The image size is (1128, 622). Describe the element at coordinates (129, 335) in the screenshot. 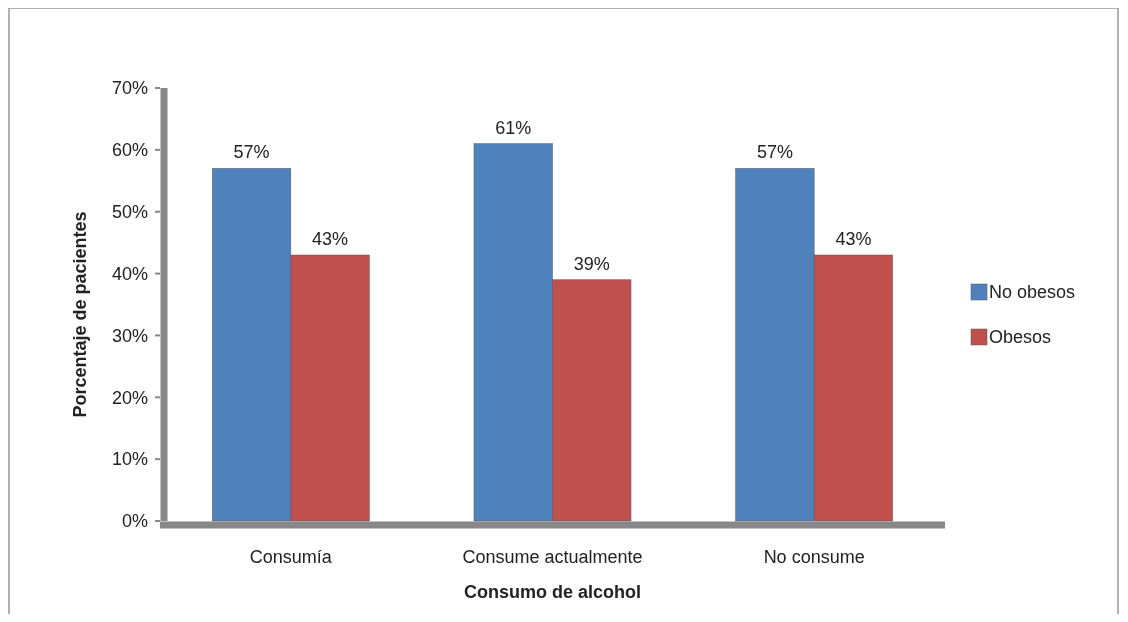

I see `y-tick-label: 30%` at that location.